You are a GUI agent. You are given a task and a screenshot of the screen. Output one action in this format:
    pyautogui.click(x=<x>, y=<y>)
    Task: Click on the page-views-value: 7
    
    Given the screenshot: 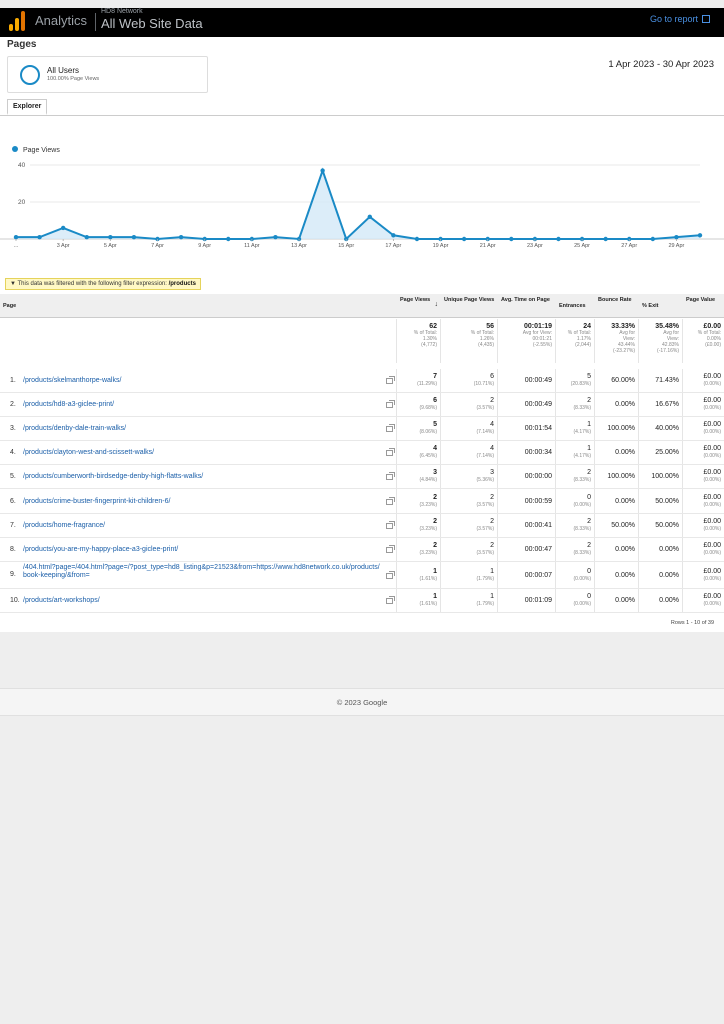 What is the action you would take?
    pyautogui.click(x=435, y=376)
    